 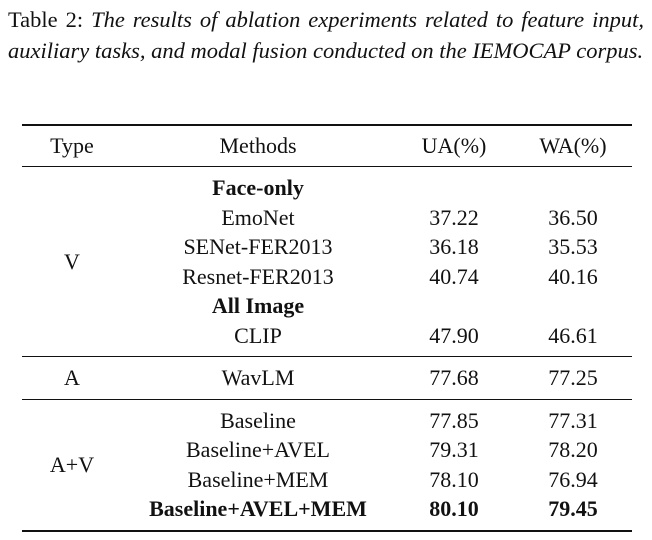 What do you see at coordinates (454, 449) in the screenshot?
I see `ua-cell: 79.31` at bounding box center [454, 449].